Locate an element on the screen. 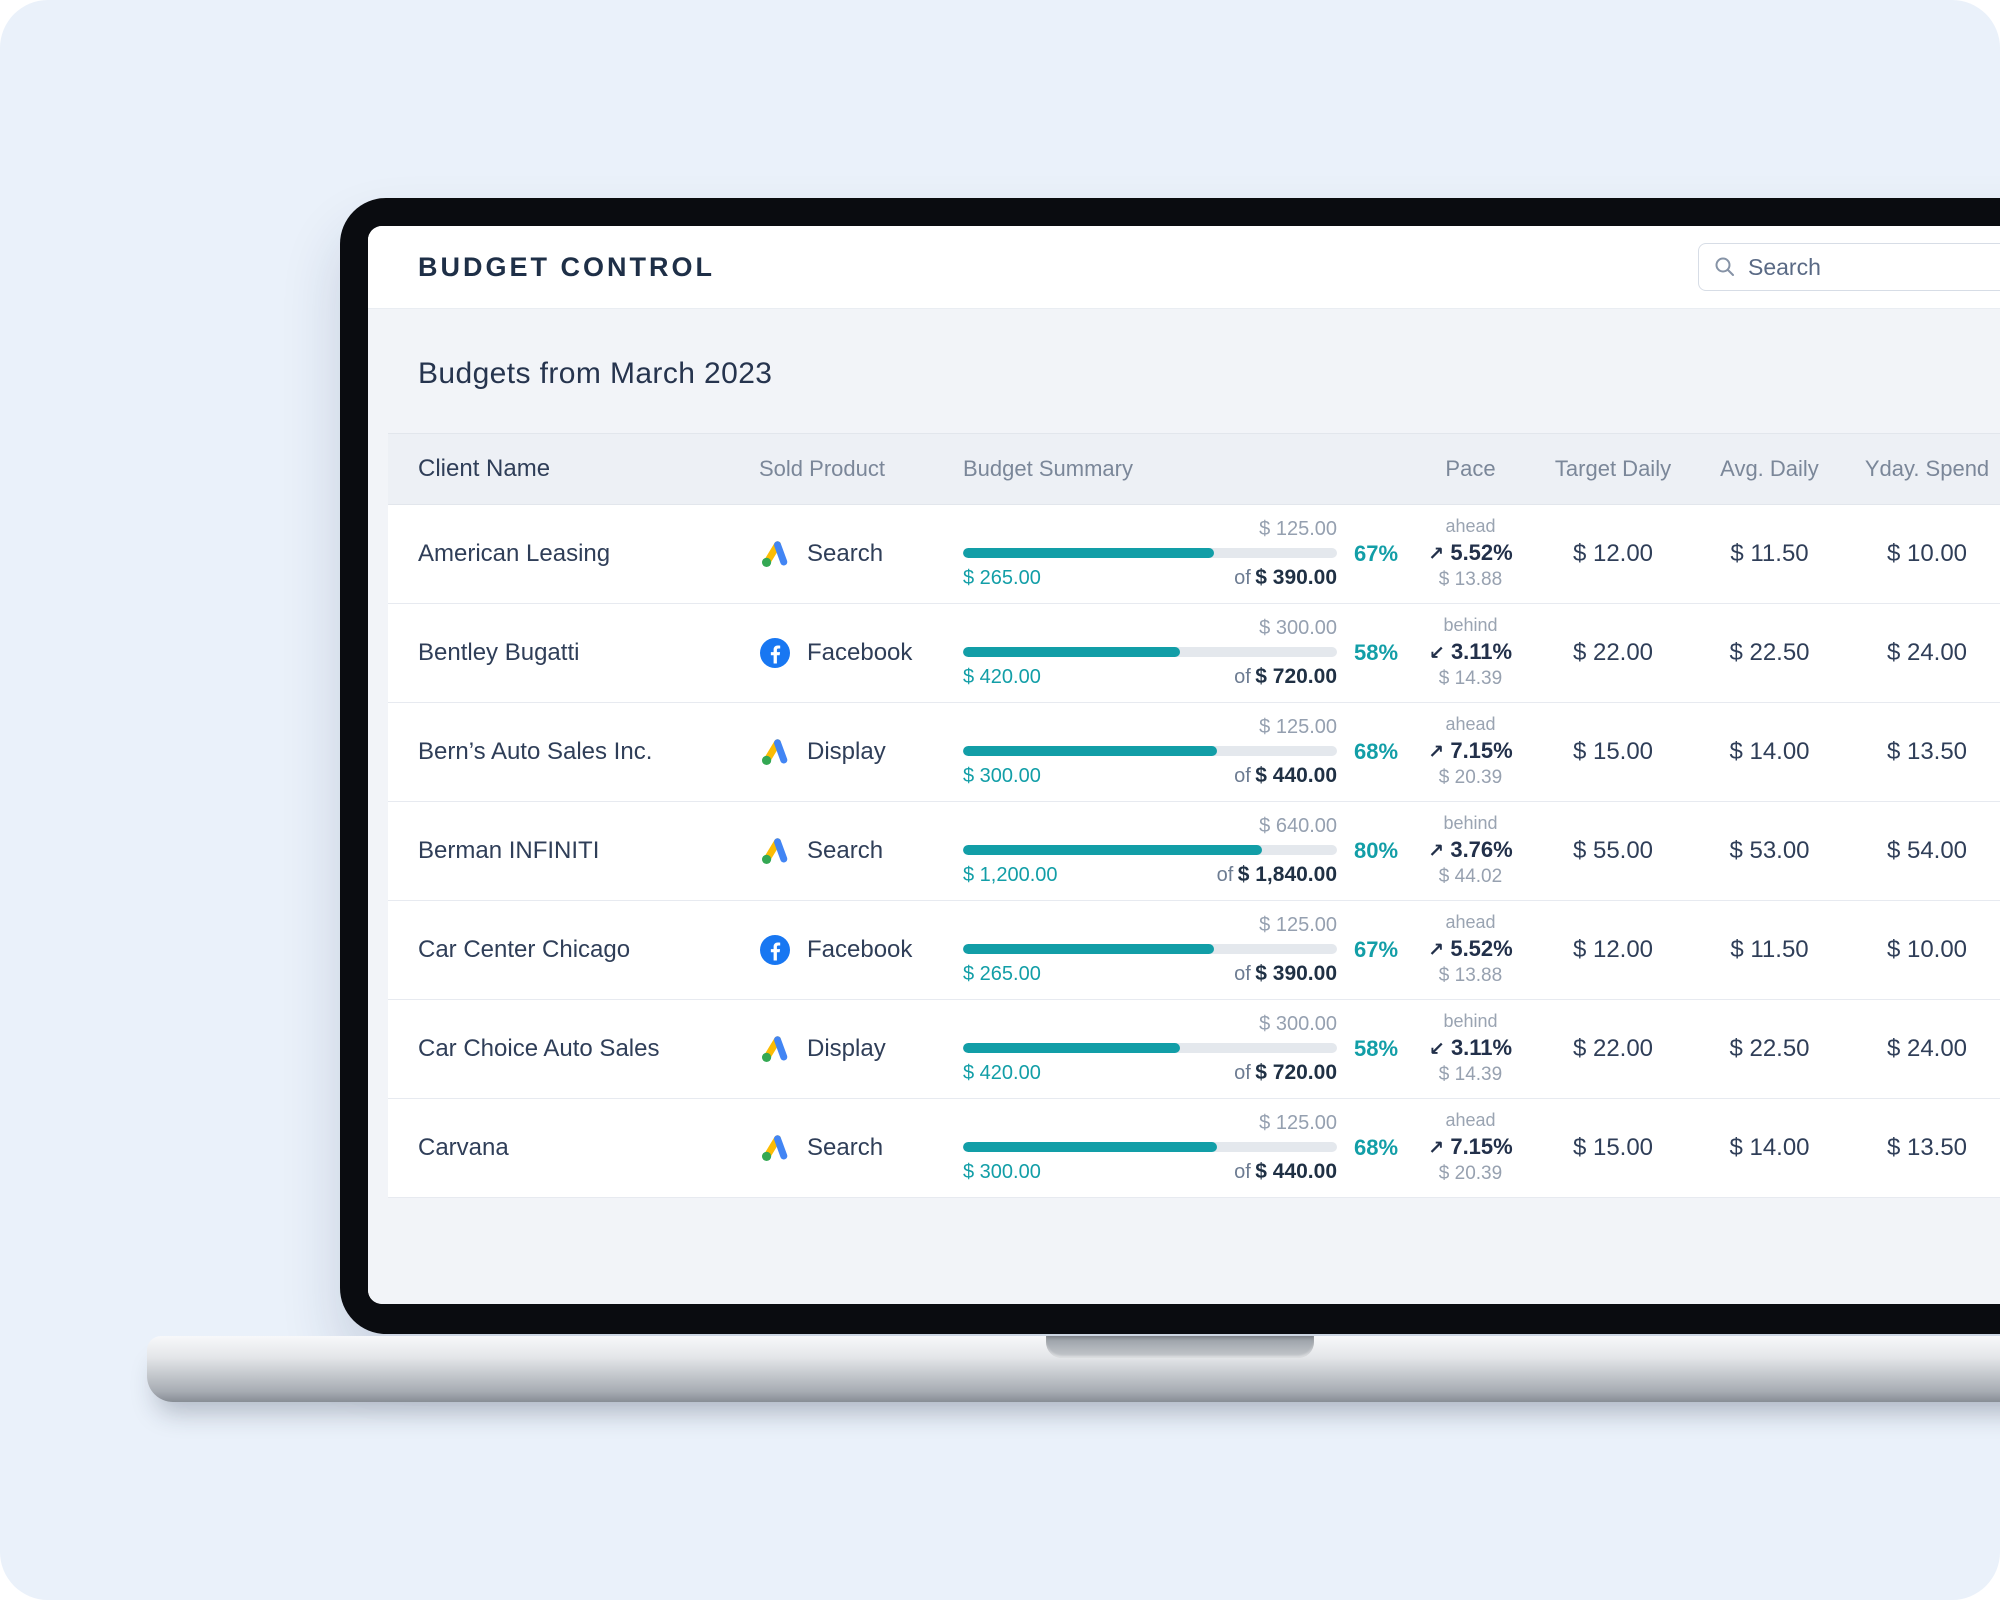  target-daily: $ 12.00 is located at coordinates (1613, 949).